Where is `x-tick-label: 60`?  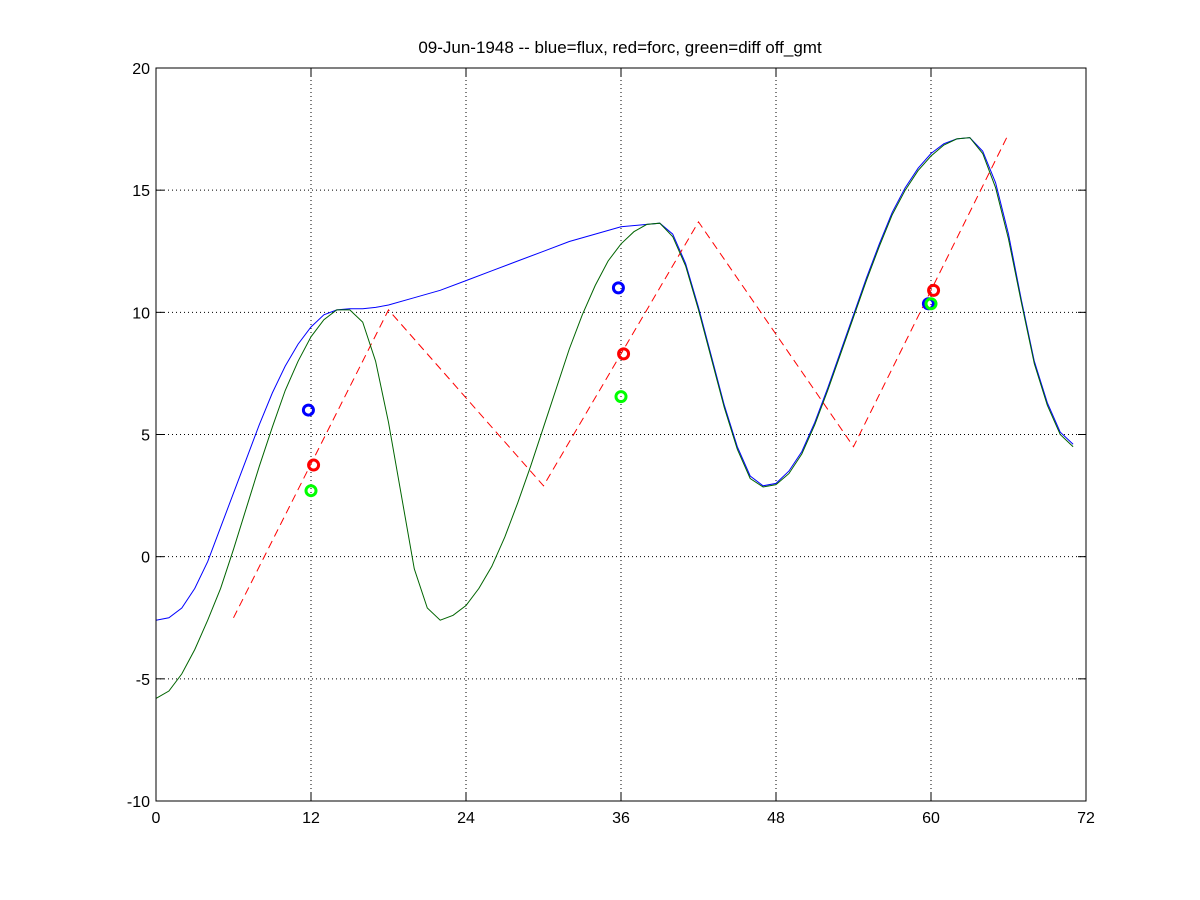 x-tick-label: 60 is located at coordinates (931, 818).